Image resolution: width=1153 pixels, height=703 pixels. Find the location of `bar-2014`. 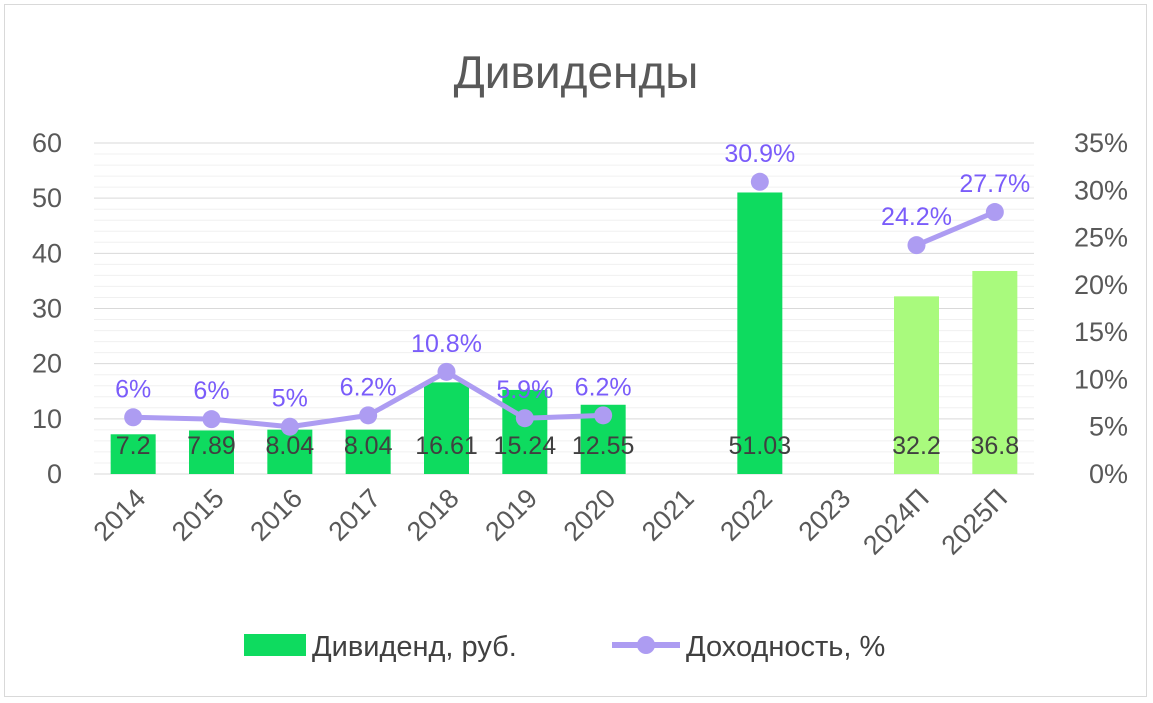

bar-2014 is located at coordinates (133, 454).